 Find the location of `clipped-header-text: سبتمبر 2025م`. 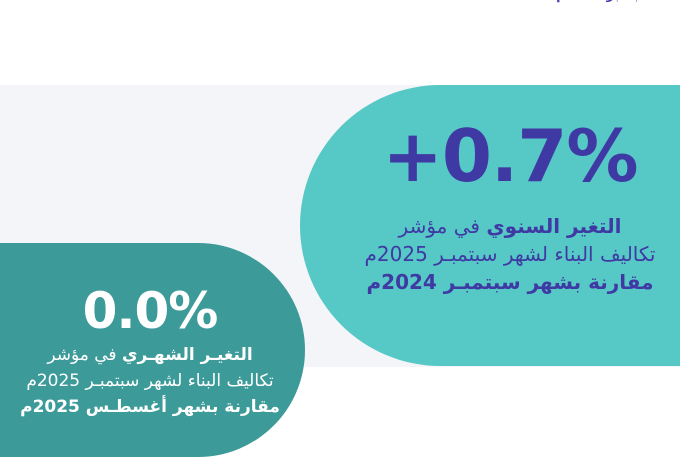

clipped-header-text: سبتمبر 2025م is located at coordinates (604, 1).